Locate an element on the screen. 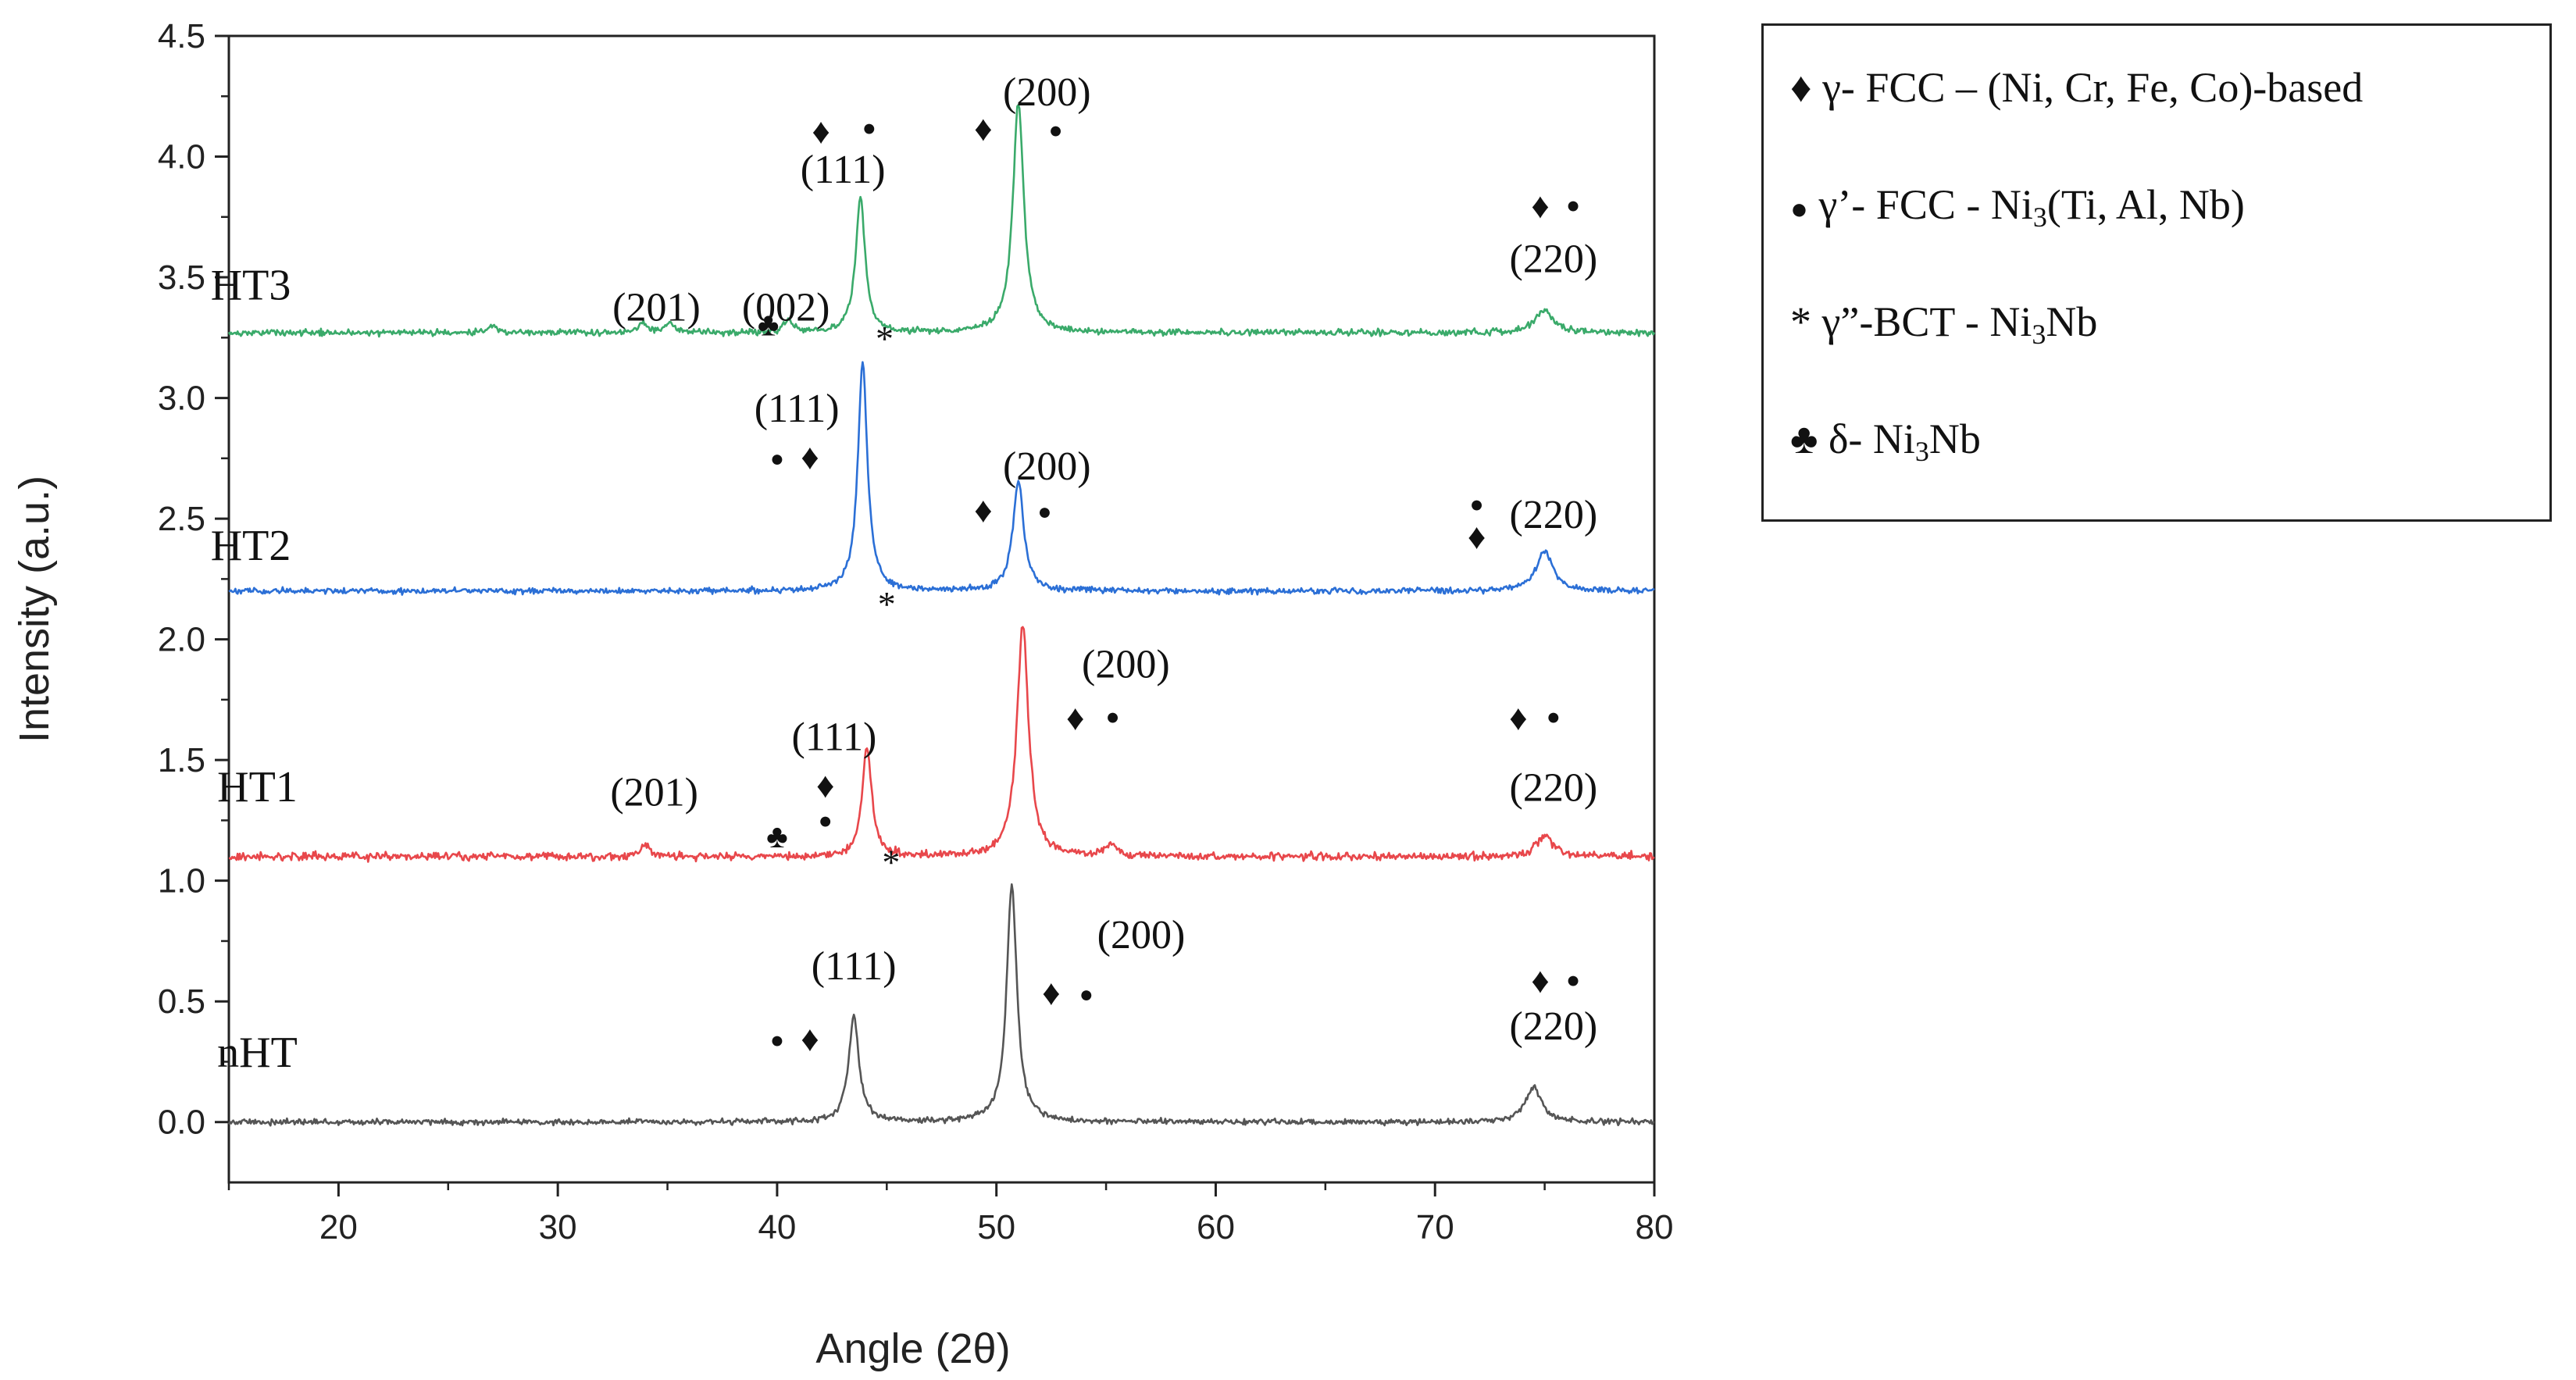 The height and width of the screenshot is (1380, 2576). asterisk-icon: * is located at coordinates (1801, 321).